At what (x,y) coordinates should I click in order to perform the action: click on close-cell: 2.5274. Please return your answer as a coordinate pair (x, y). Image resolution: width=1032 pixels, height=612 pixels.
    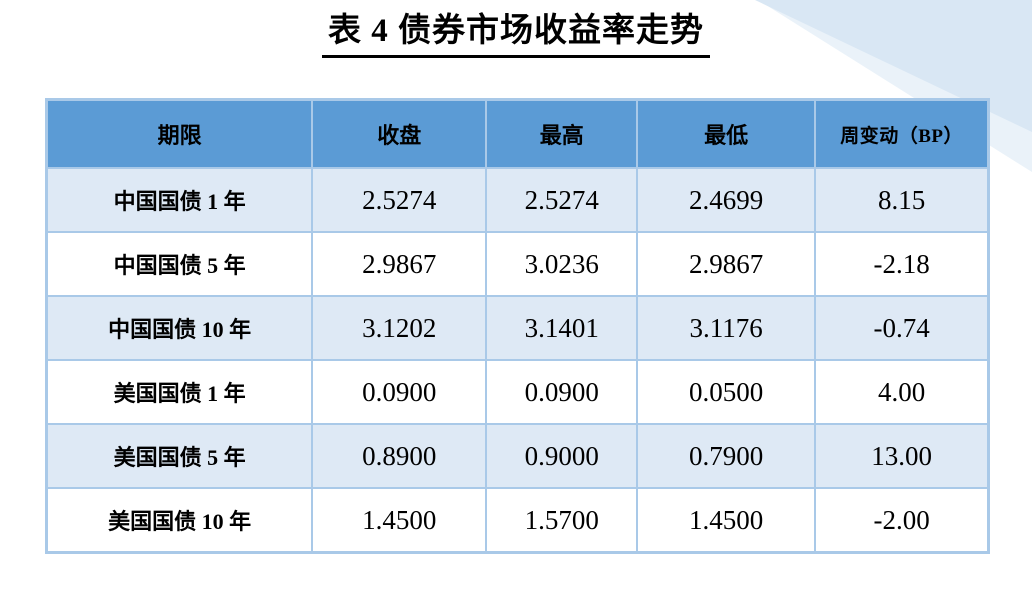
    Looking at the image, I should click on (399, 200).